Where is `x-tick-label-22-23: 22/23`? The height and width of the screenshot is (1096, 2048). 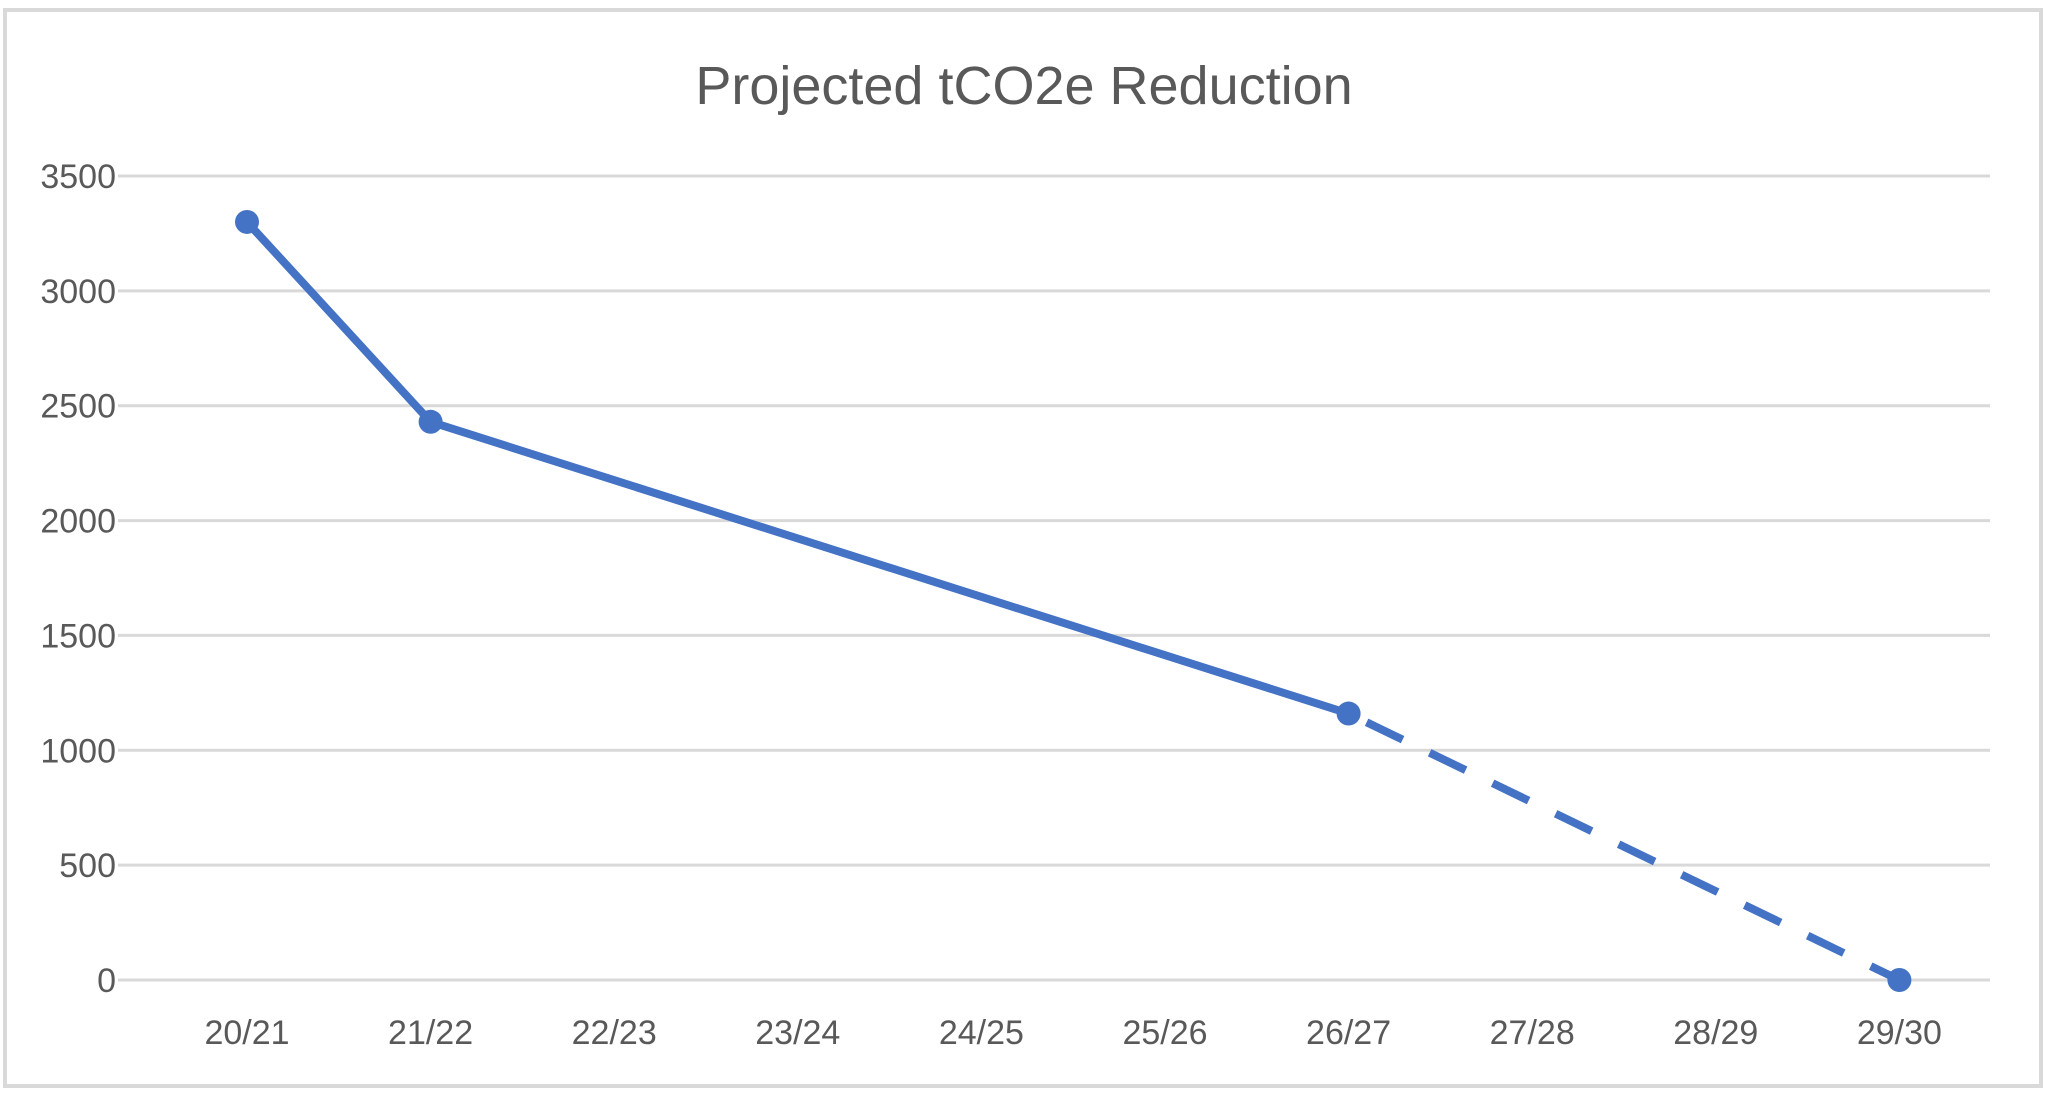
x-tick-label-22-23: 22/23 is located at coordinates (614, 1033).